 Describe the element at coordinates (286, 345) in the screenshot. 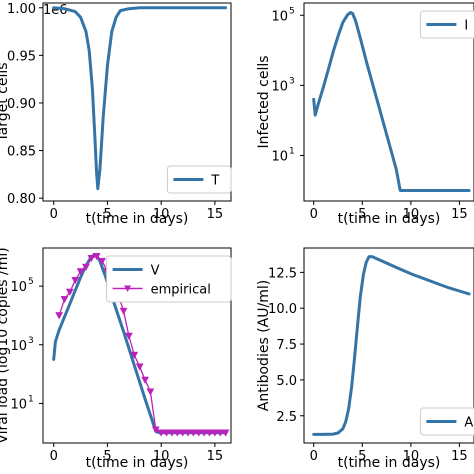

I see `y-tick-label: 7.5` at that location.